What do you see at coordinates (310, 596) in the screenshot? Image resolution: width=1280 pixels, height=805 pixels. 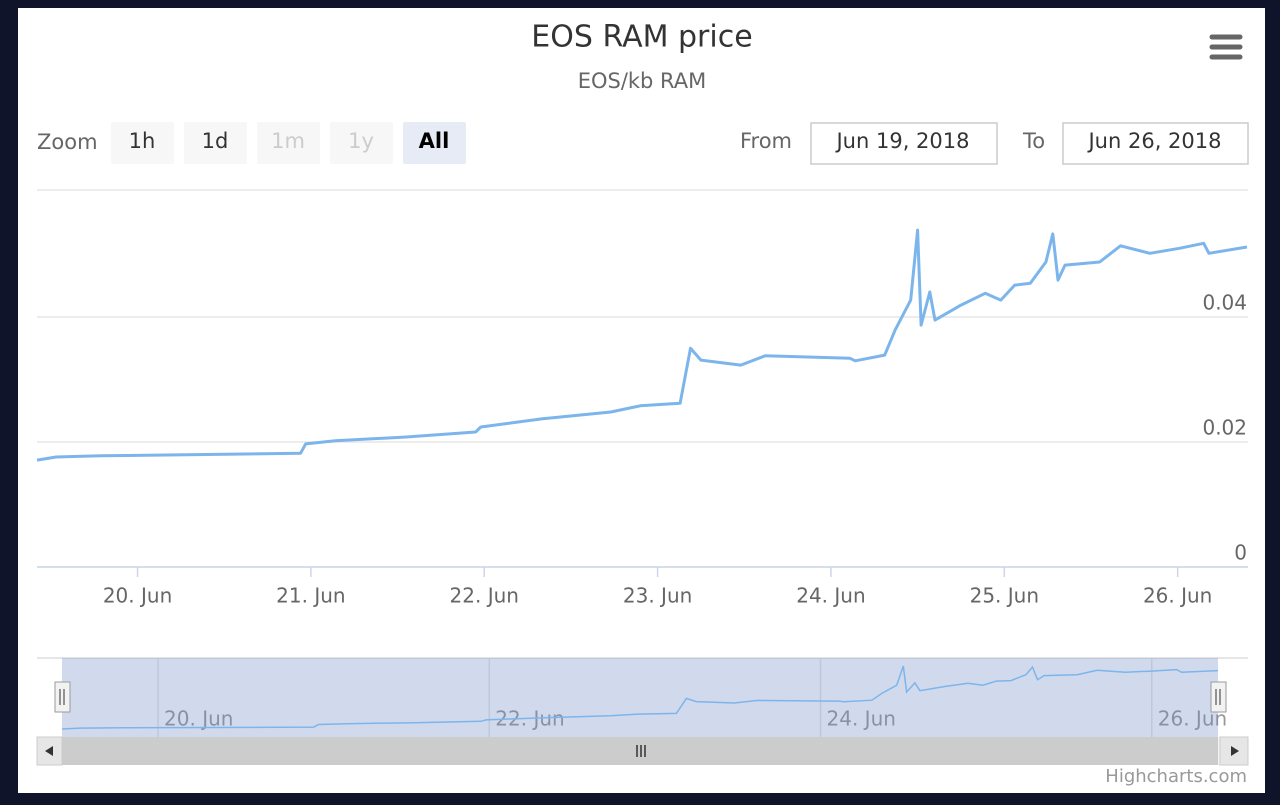 I see `x-tick-label: 21. Jun` at bounding box center [310, 596].